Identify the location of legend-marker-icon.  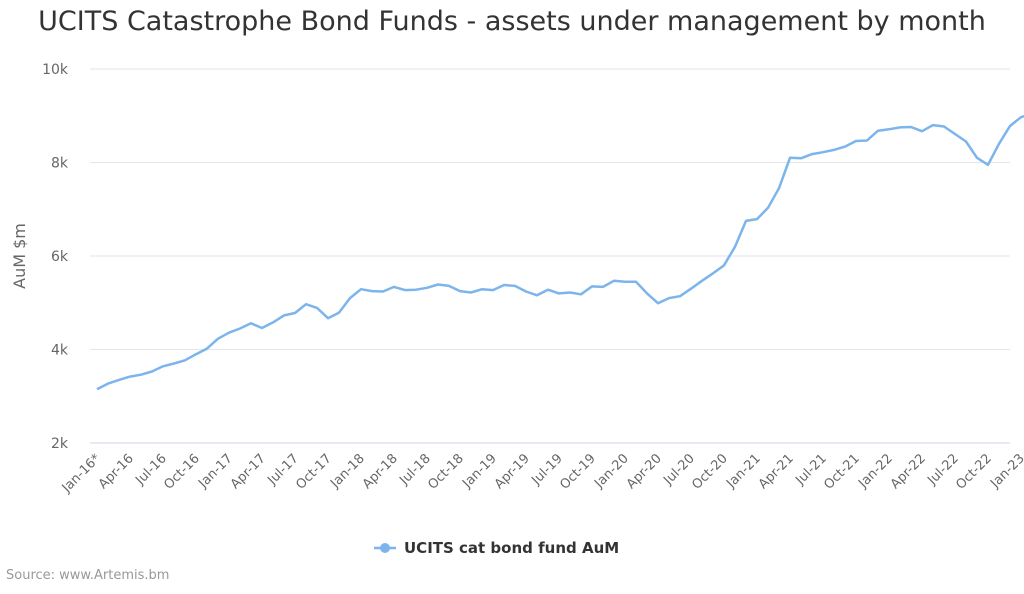
(385, 548).